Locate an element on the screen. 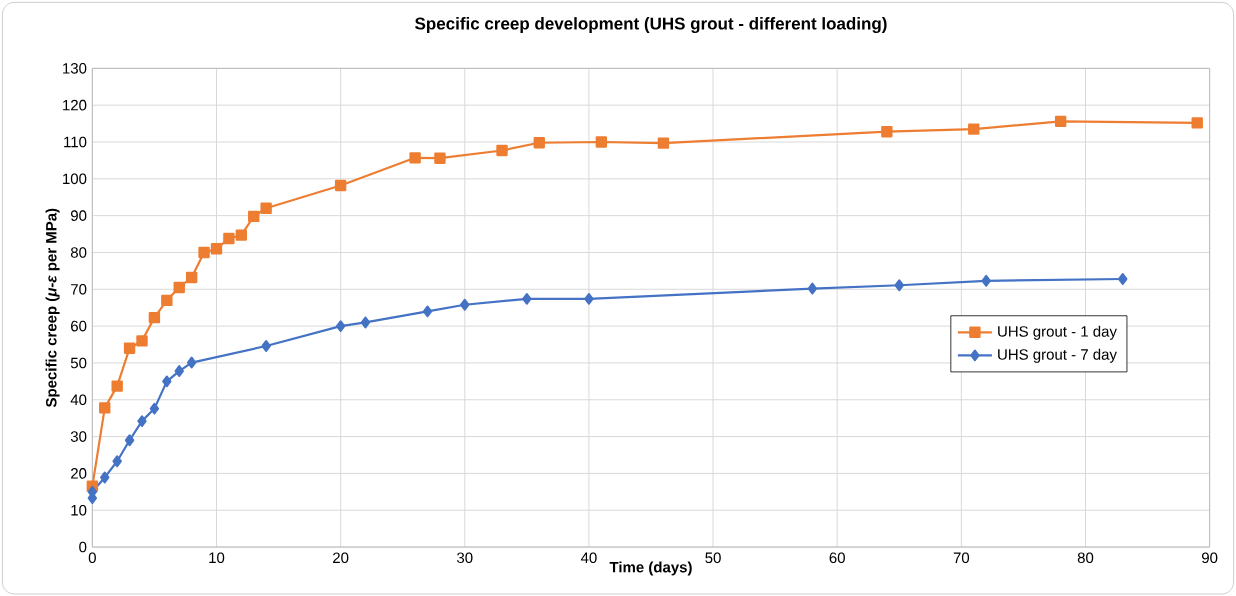 This screenshot has width=1236, height=596. x-tick-label: 80 is located at coordinates (1085, 557).